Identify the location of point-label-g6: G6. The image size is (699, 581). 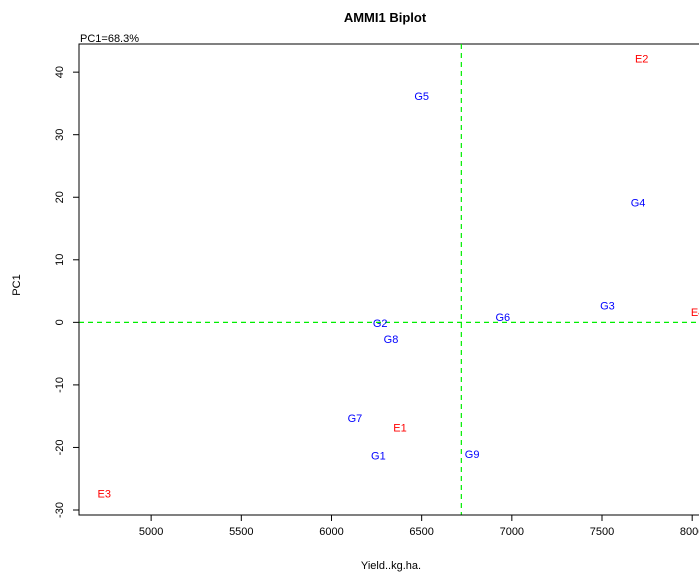
(502, 318).